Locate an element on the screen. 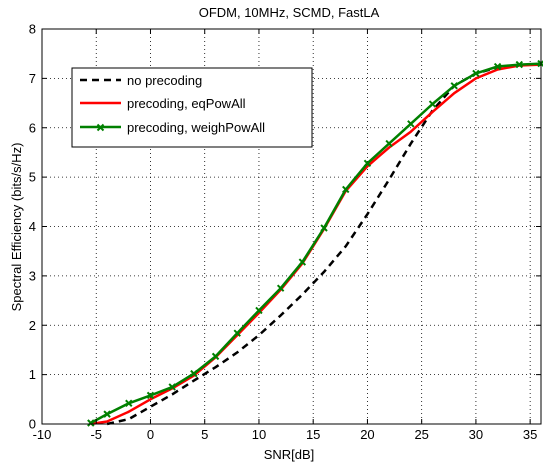 The image size is (543, 465). y-tick-label: 2 is located at coordinates (32, 325).